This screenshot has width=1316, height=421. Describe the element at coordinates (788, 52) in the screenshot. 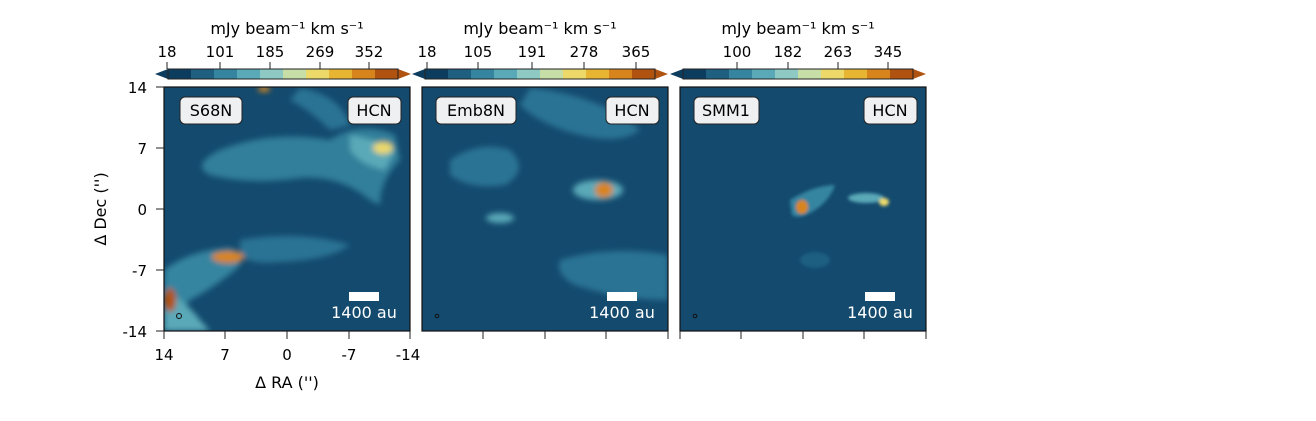

I see `colorbar-tick: 182` at that location.